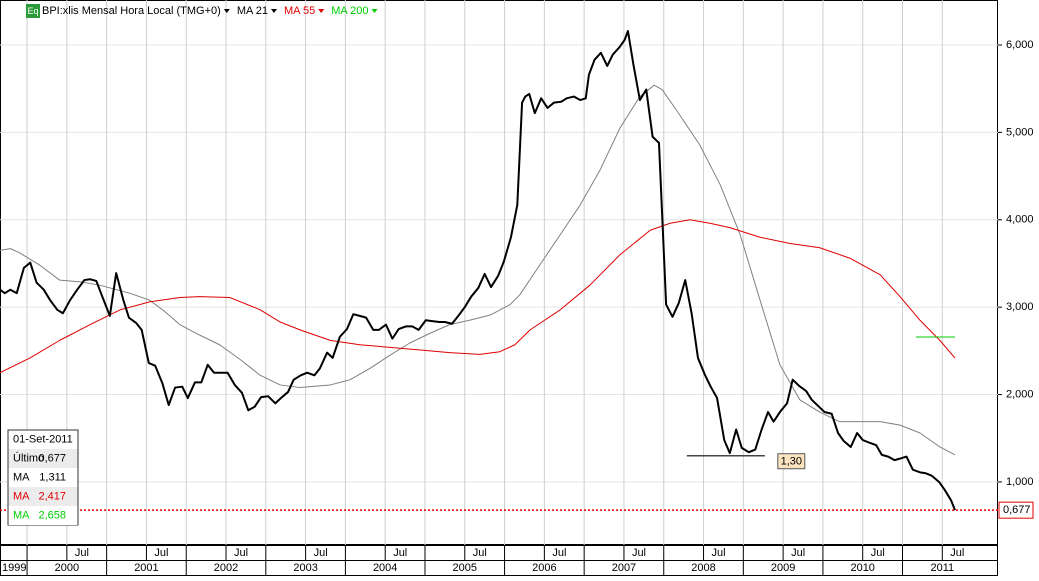  Describe the element at coordinates (52, 496) in the screenshot. I see `info-row-value: 2,417` at that location.